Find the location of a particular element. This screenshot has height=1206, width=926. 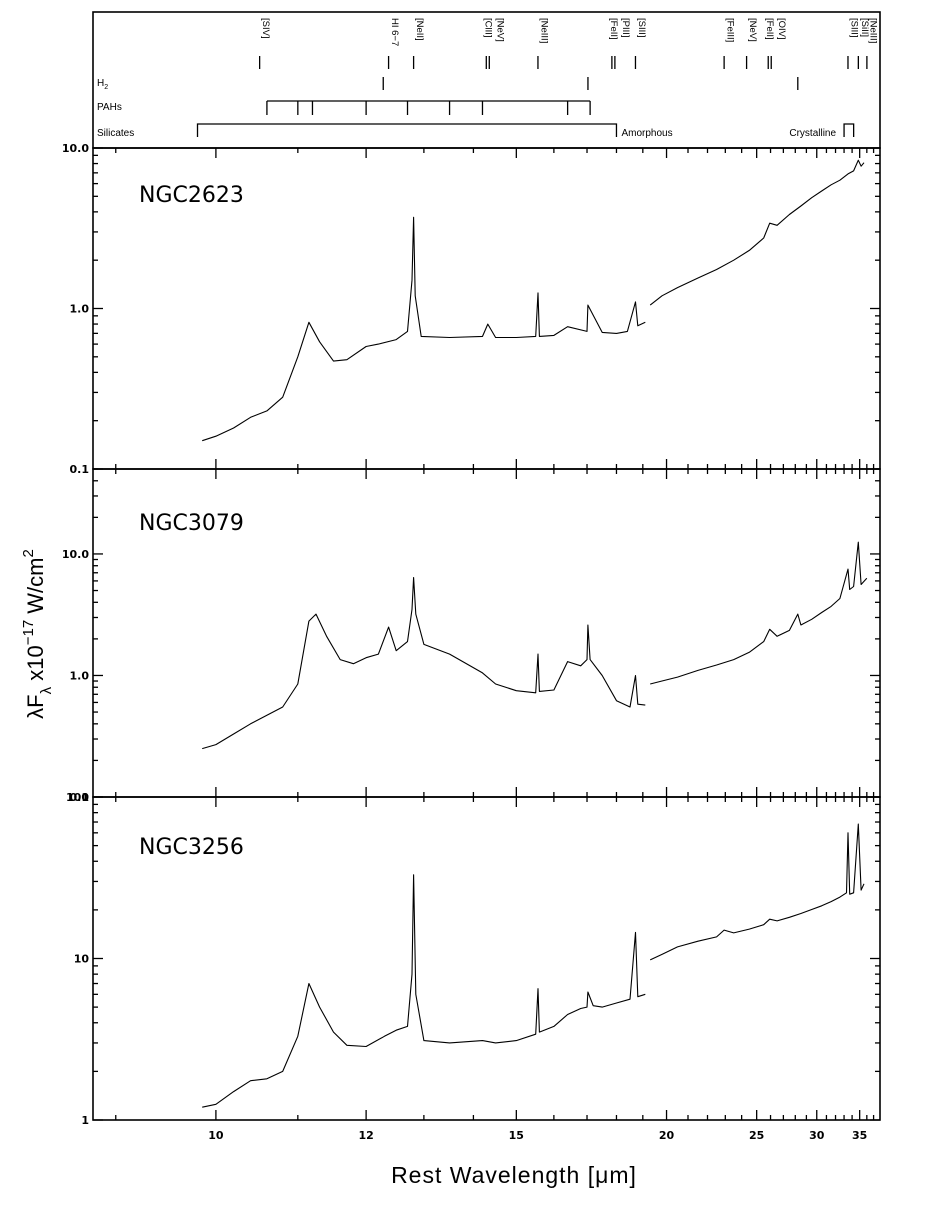

line-id-label: [FeIII] is located at coordinates (730, 30).